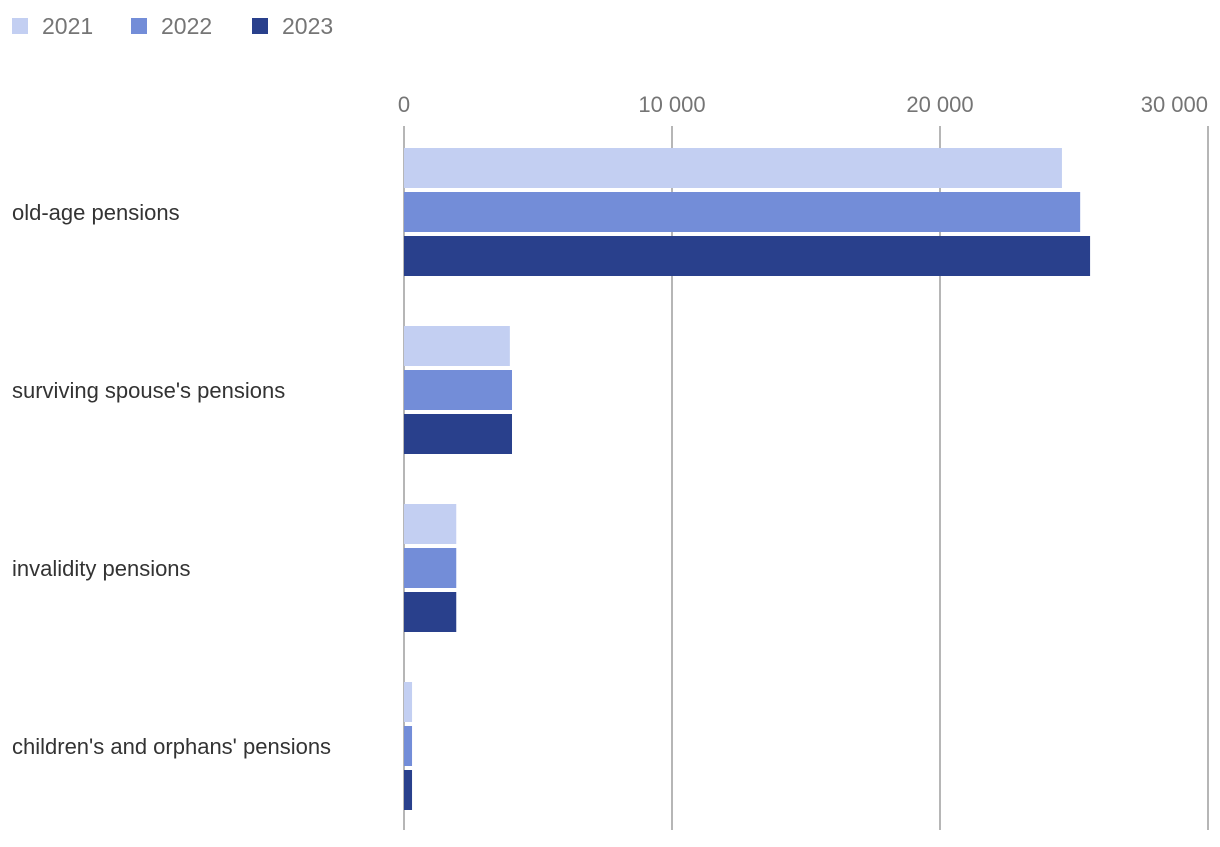  Describe the element at coordinates (307, 26) in the screenshot. I see `legend-label-2023: 2023` at that location.